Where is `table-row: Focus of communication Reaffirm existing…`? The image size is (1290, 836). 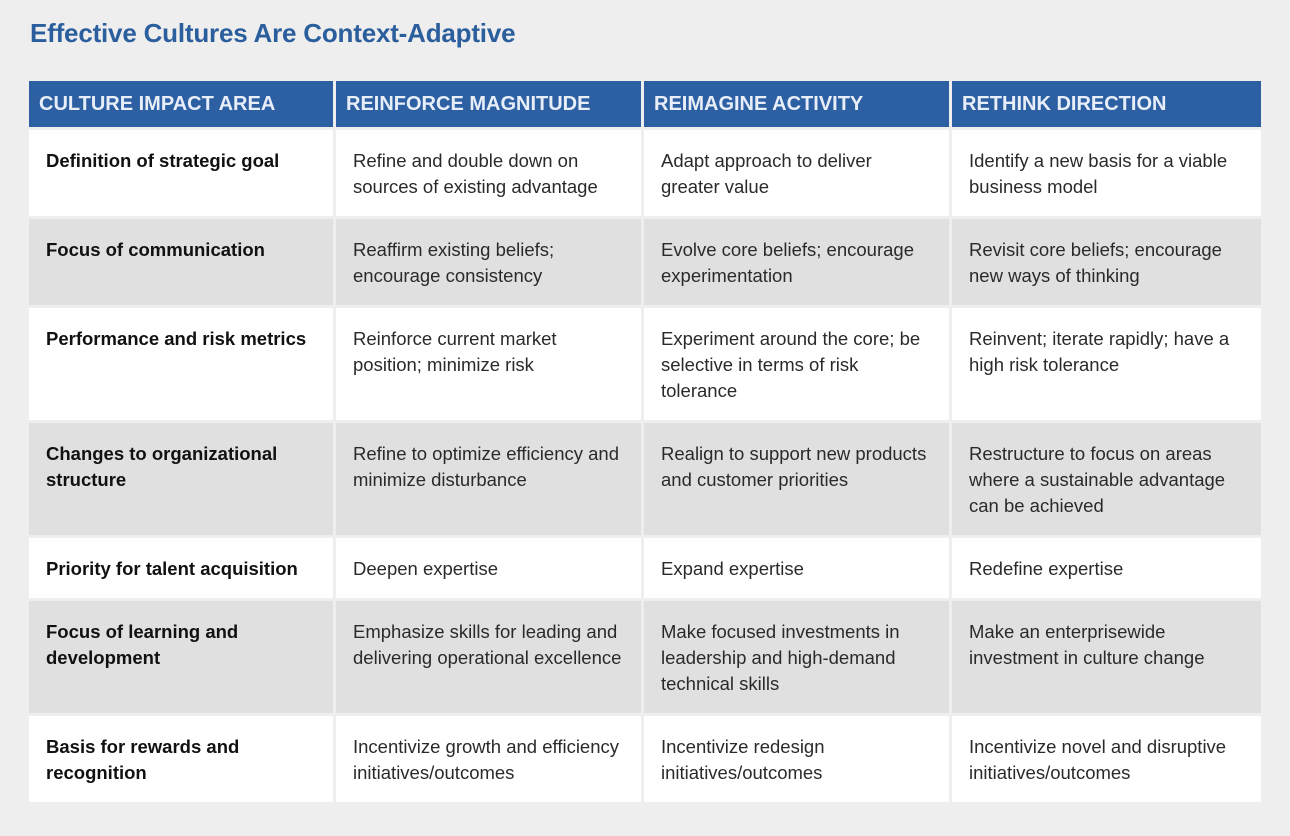 table-row: Focus of communication Reaffirm existing… is located at coordinates (645, 263).